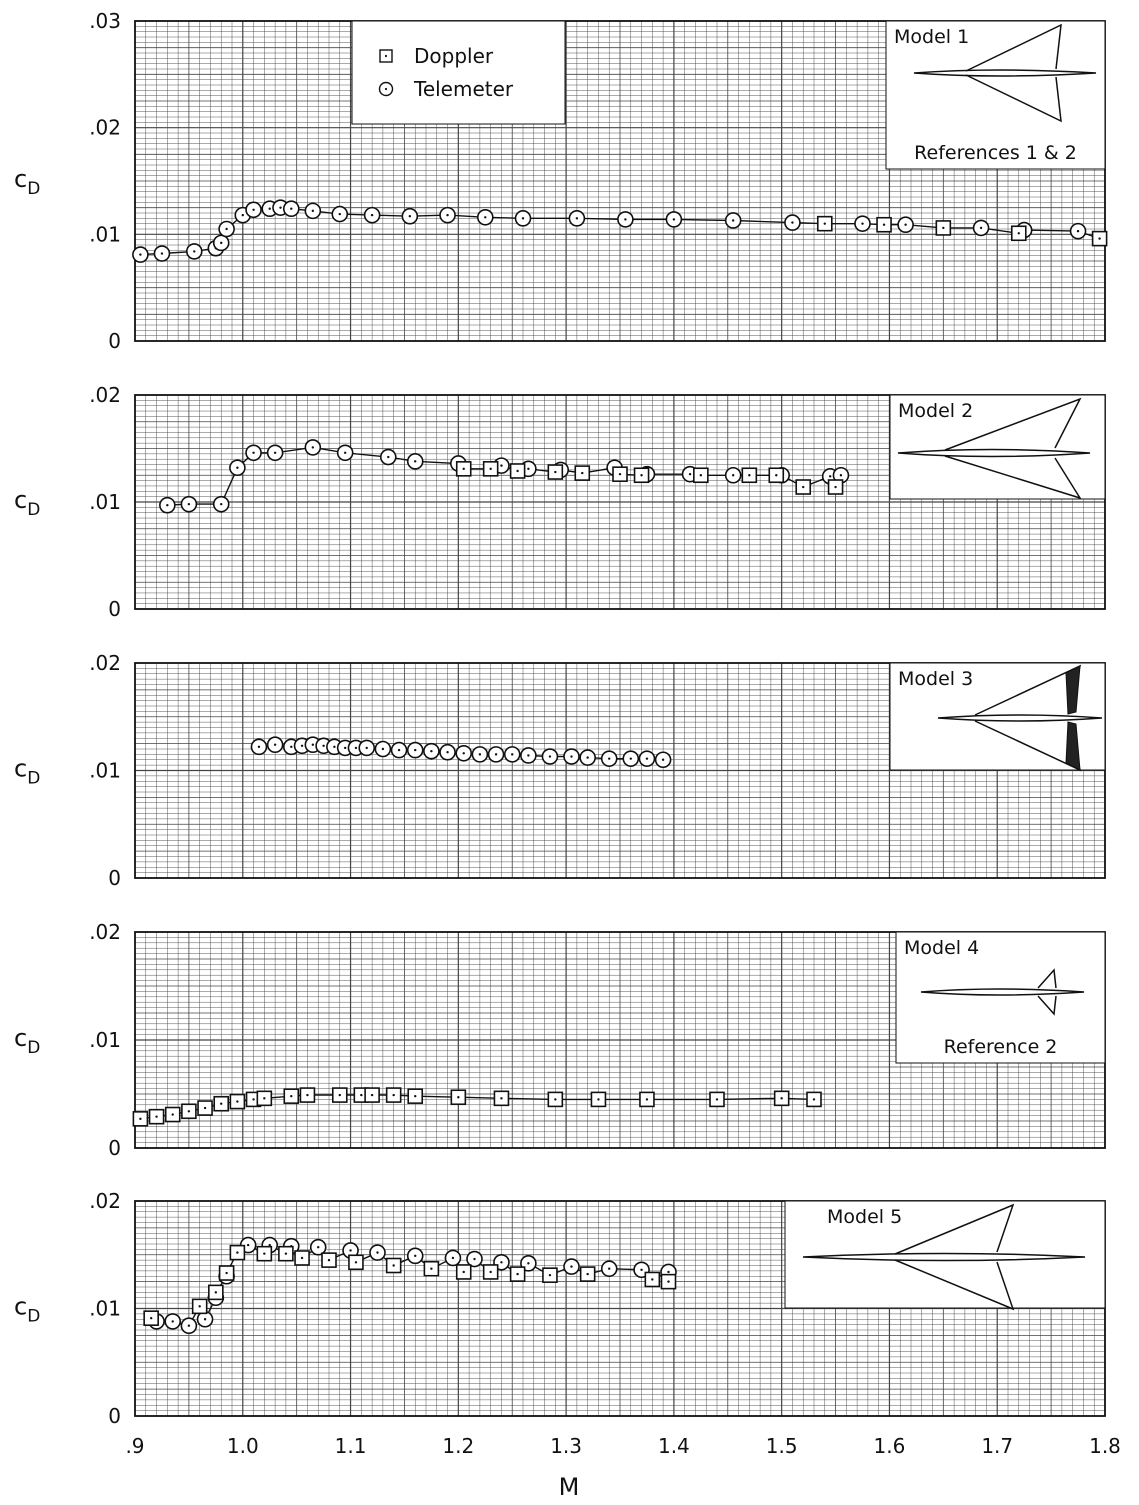 Image resolution: width=1139 pixels, height=1505 pixels. I want to click on model-annotation: Model 2, so click(997, 447).